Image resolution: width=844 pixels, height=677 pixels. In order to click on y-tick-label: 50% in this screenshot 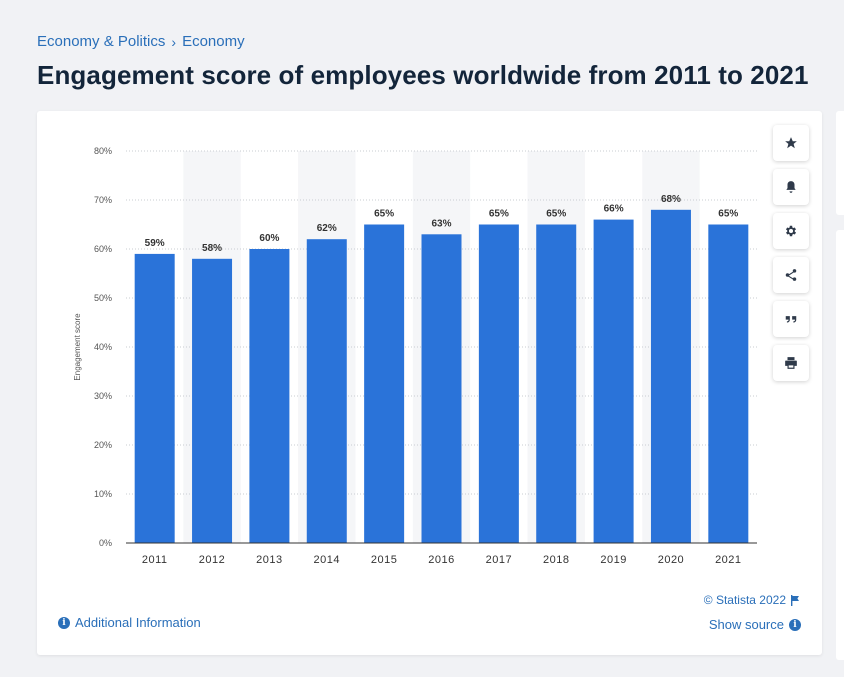, I will do `click(103, 298)`.